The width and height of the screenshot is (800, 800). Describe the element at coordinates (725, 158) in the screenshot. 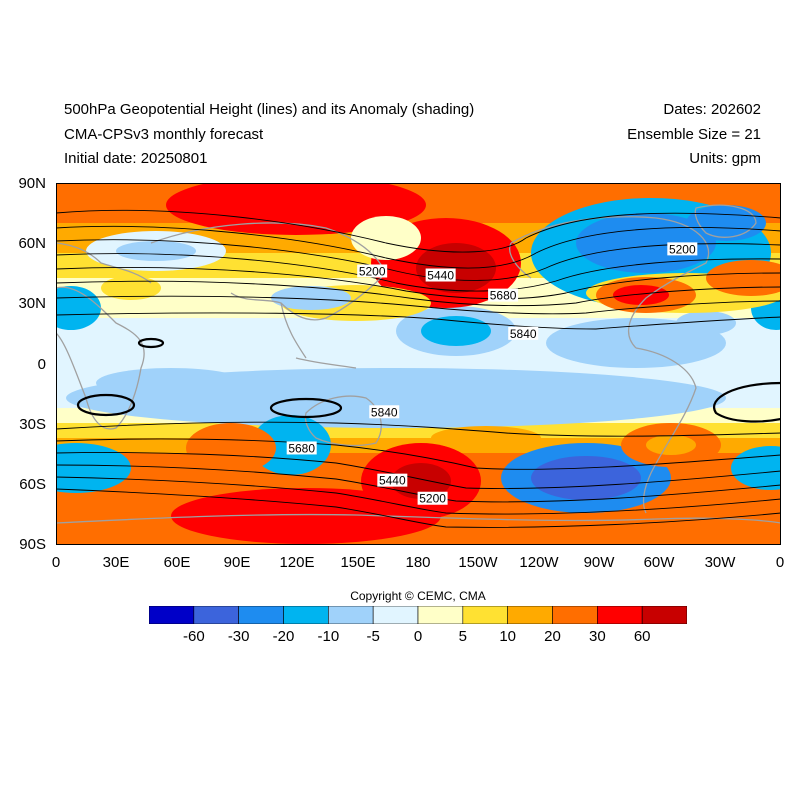

I see `units: Units: gpm` at that location.